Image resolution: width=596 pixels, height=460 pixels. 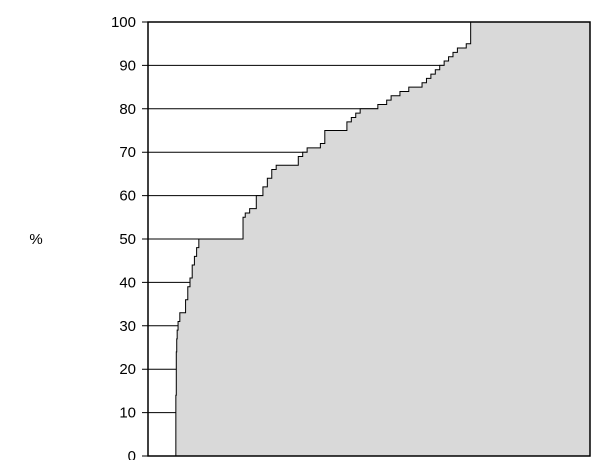 I want to click on y-tick-label: 20, so click(x=127, y=369).